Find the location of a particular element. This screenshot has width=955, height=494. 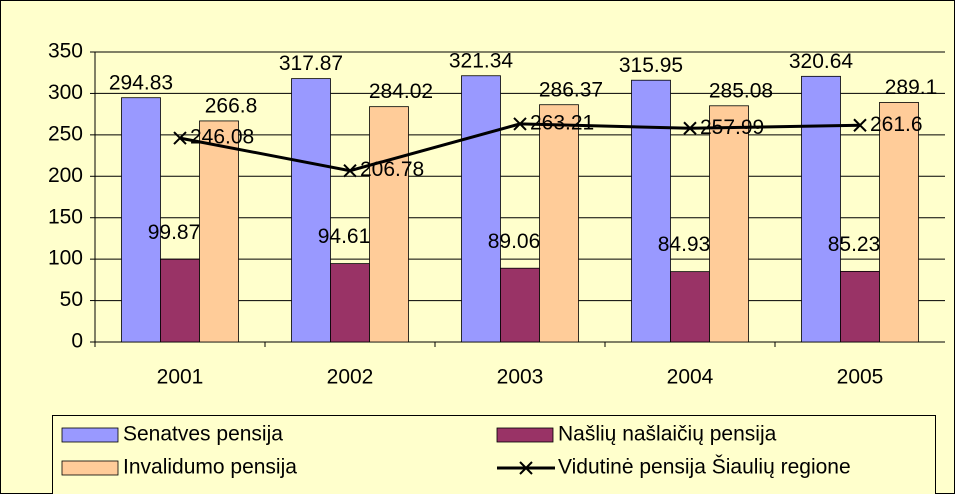

y-tick-label: 50 is located at coordinates (71, 299).